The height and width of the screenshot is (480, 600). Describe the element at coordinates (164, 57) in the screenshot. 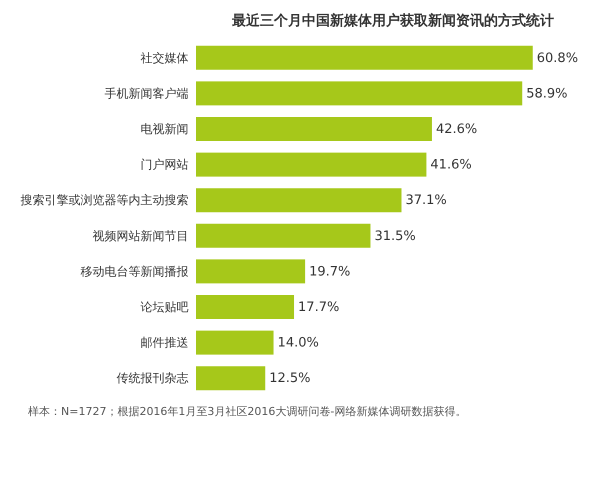

I see `y-tick-label: 社交媒体` at that location.